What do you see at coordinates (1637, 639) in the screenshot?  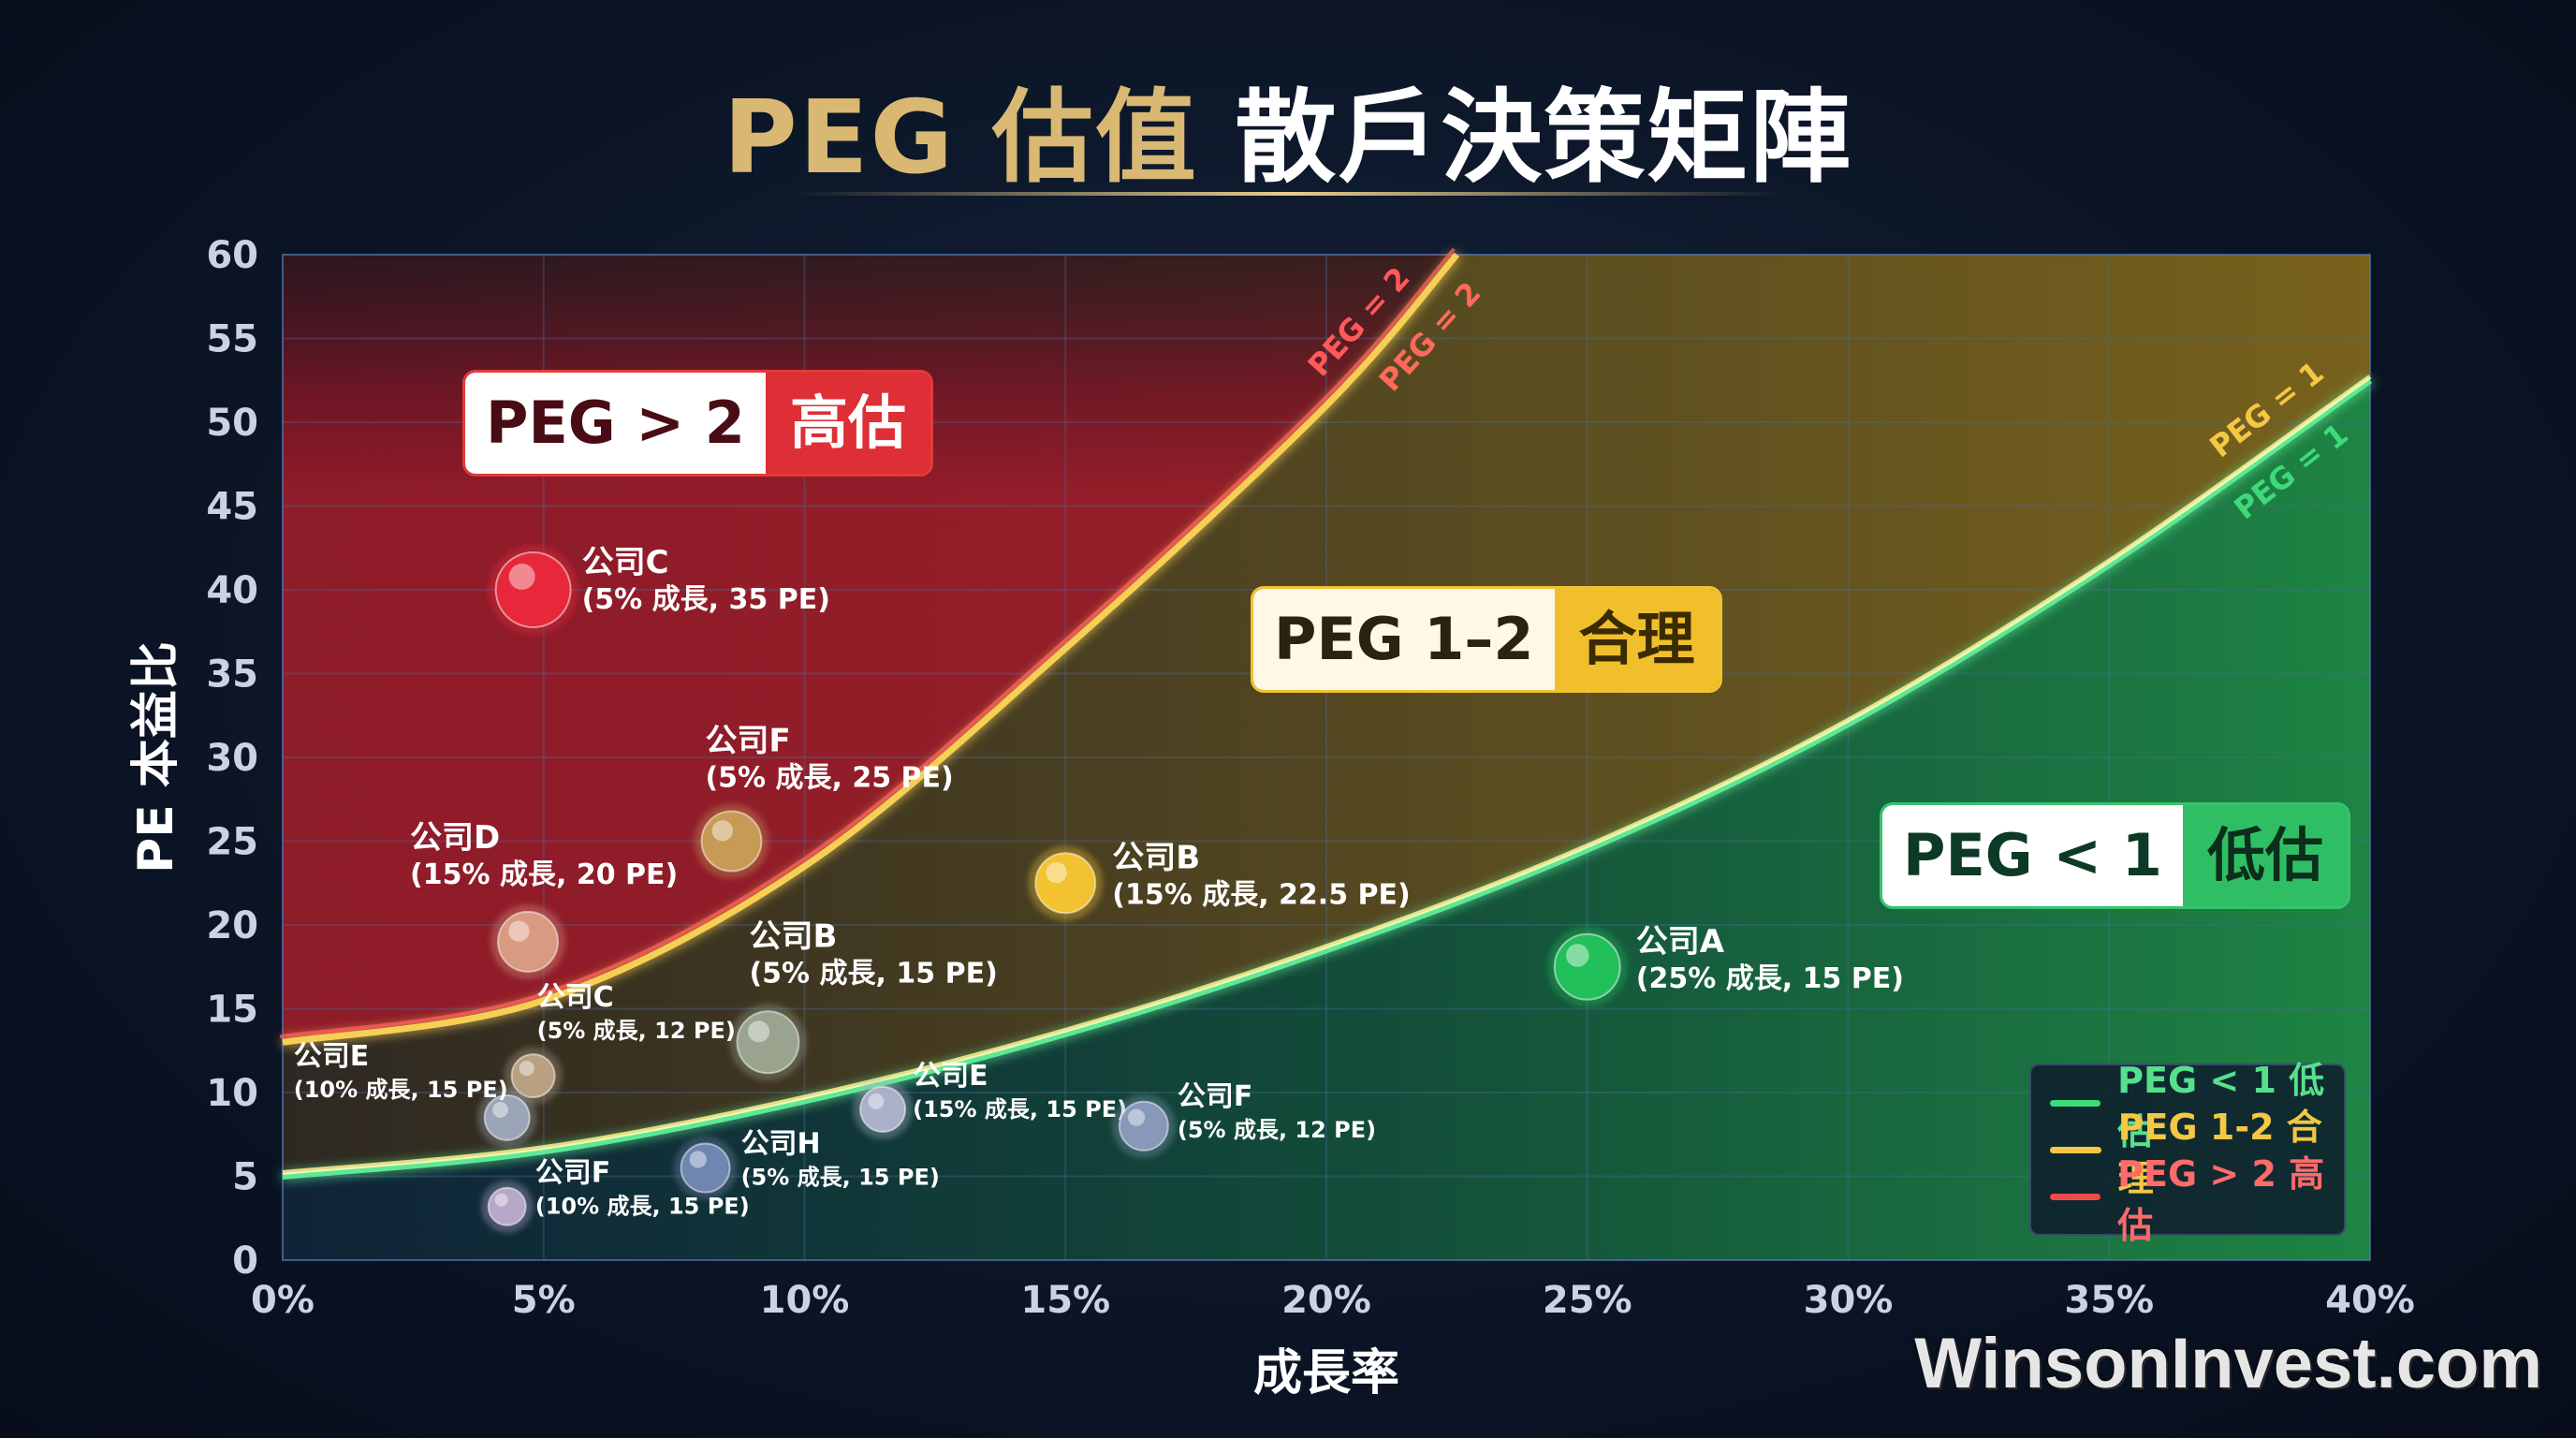 I see `zone-badge-fair-text: 合理` at bounding box center [1637, 639].